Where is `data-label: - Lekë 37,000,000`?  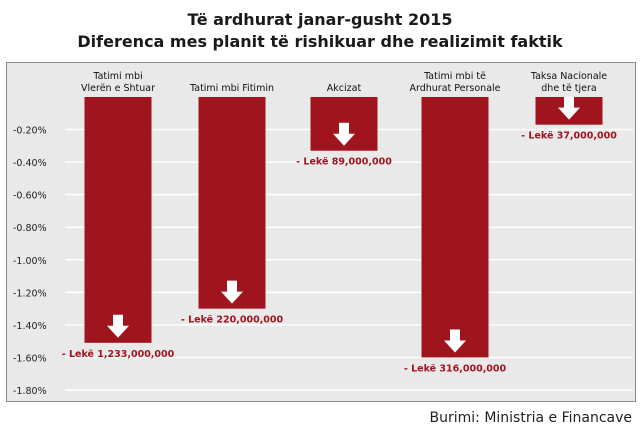 data-label: - Lekë 37,000,000 is located at coordinates (569, 136).